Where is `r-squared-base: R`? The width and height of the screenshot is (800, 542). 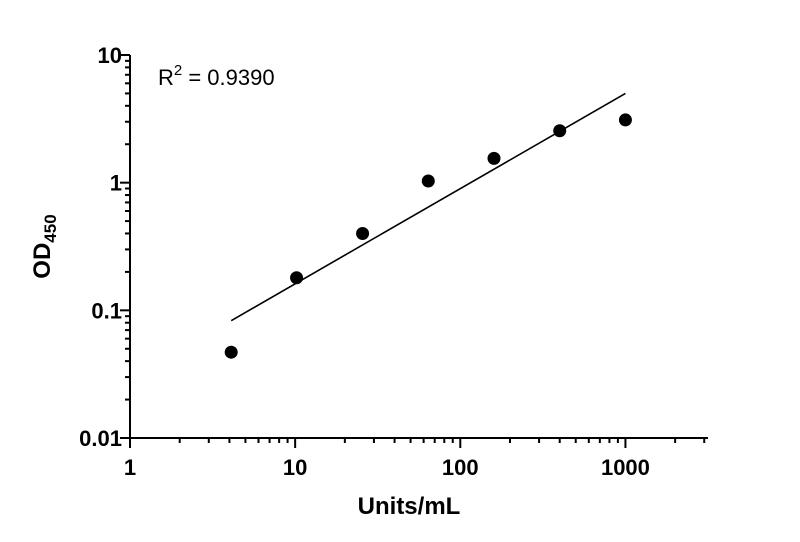 r-squared-base: R is located at coordinates (166, 77).